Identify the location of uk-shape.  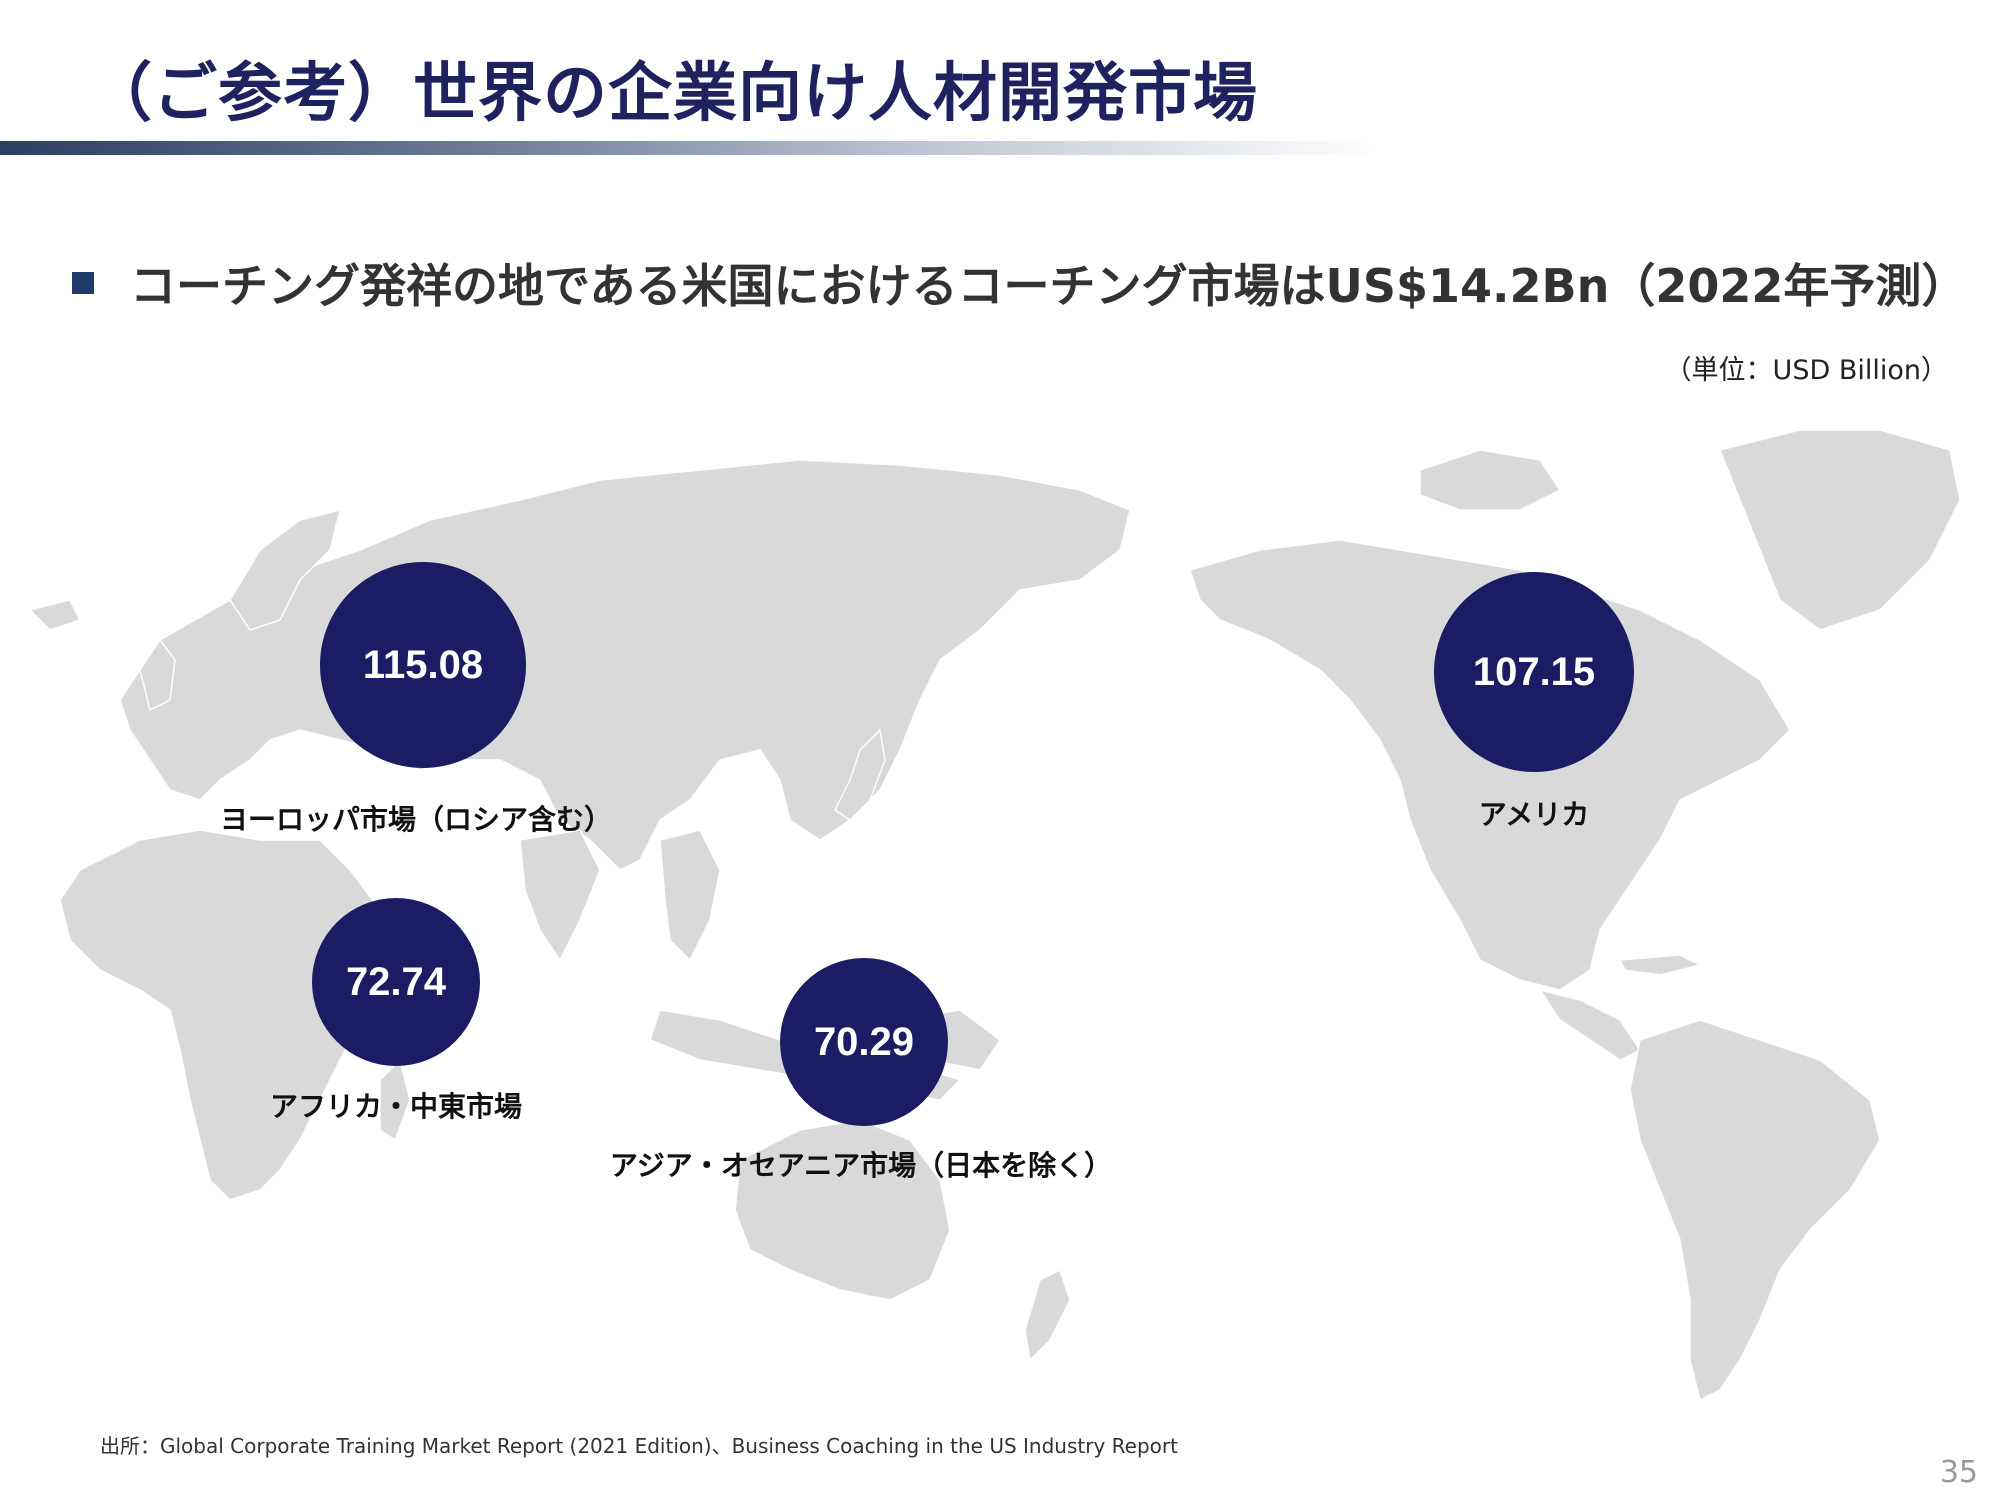
(157, 675).